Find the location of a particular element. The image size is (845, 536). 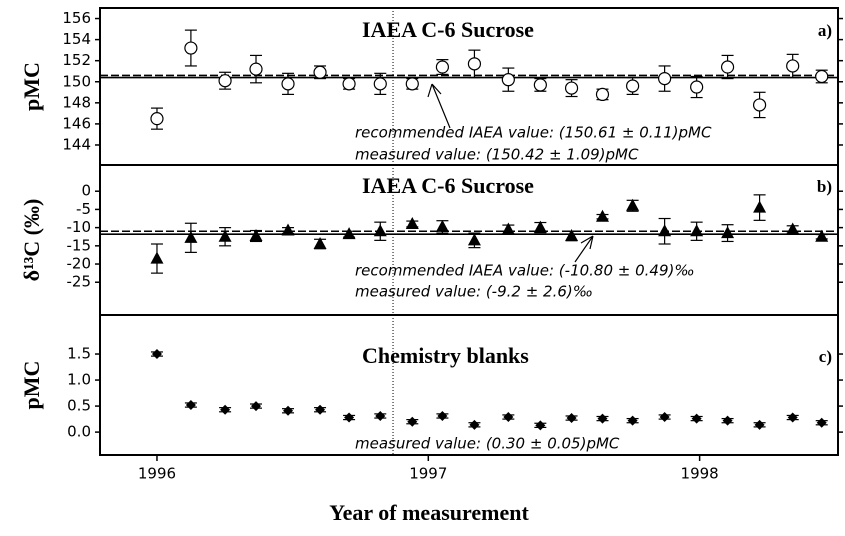

x-tick-label: 1996 is located at coordinates (157, 474).